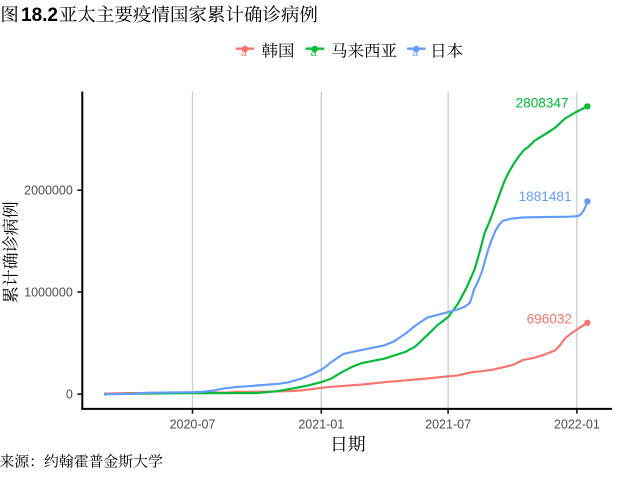  I want to click on svg-text: 1881481, so click(545, 196).